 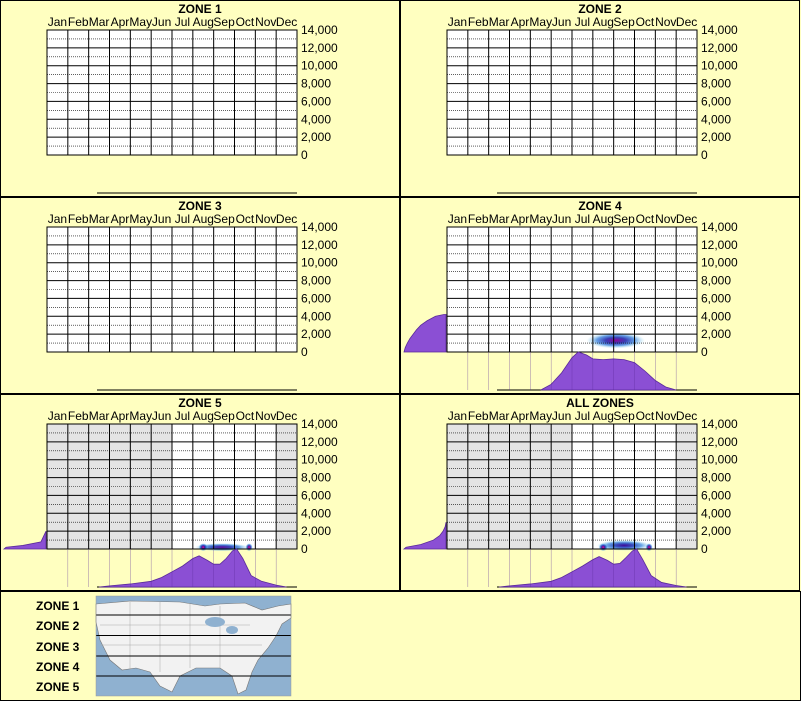 What do you see at coordinates (58, 667) in the screenshot?
I see `legend-zone-label: ZONE 4` at bounding box center [58, 667].